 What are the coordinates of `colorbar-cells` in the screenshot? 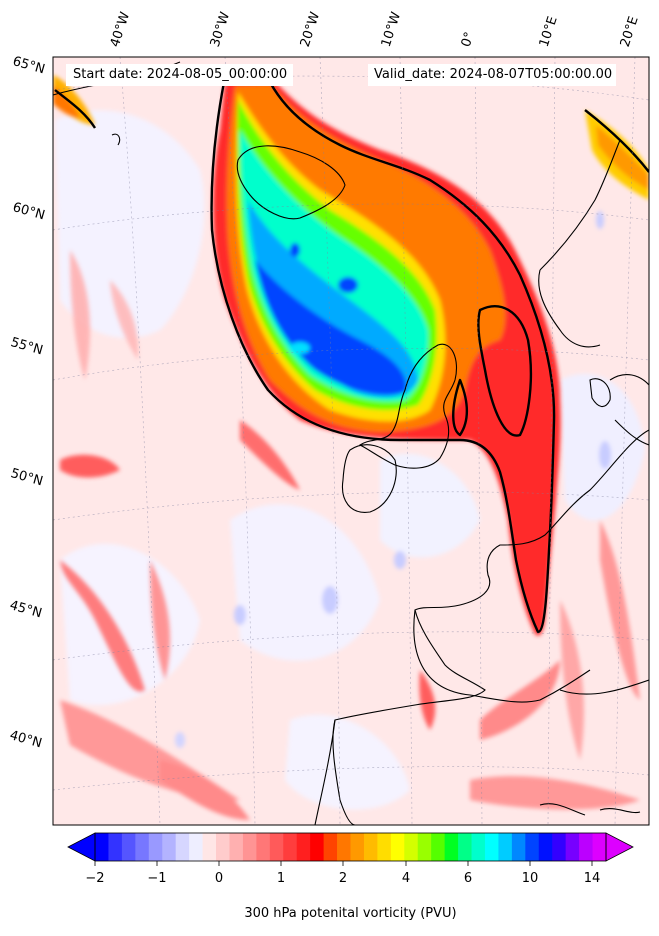 It's located at (351, 847).